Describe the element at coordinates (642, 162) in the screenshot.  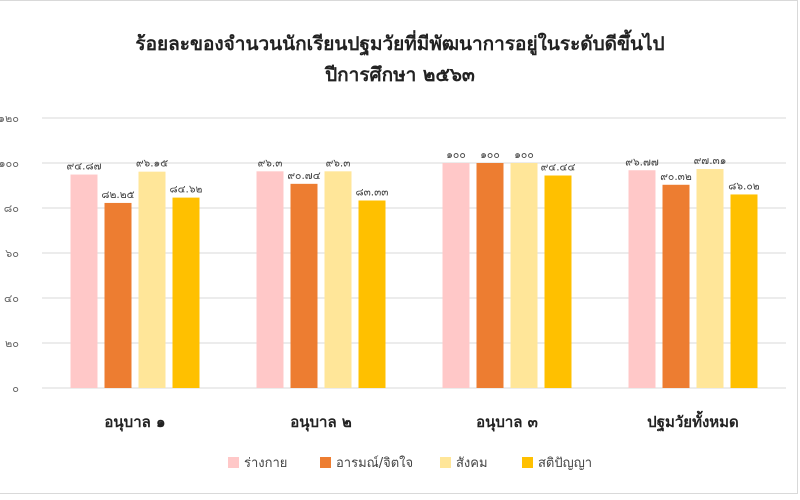
I see `data-label: ๙๖.๗๗` at that location.